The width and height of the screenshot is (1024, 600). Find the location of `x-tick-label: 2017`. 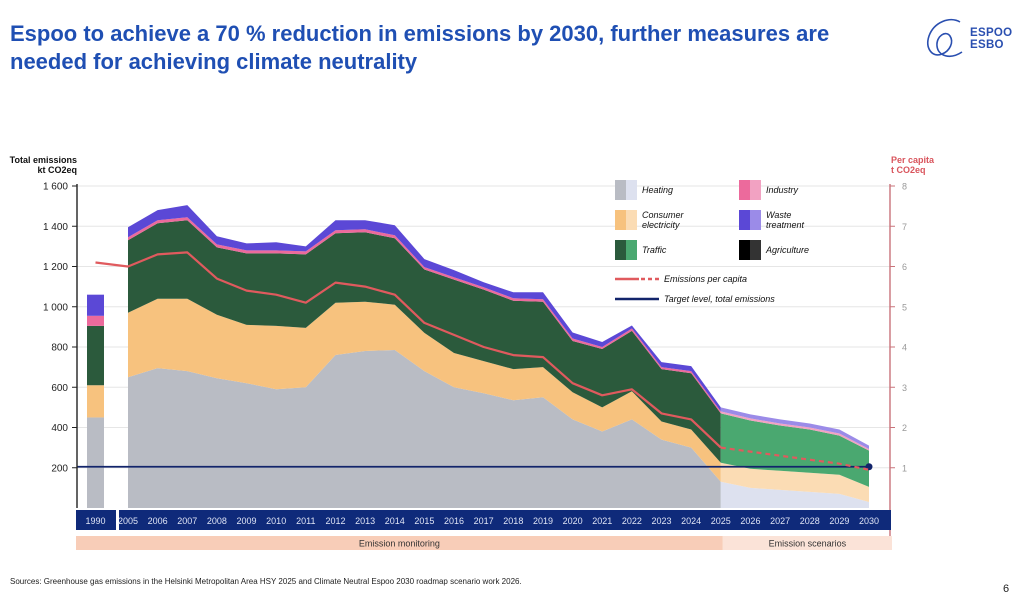

x-tick-label: 2017 is located at coordinates (484, 521).